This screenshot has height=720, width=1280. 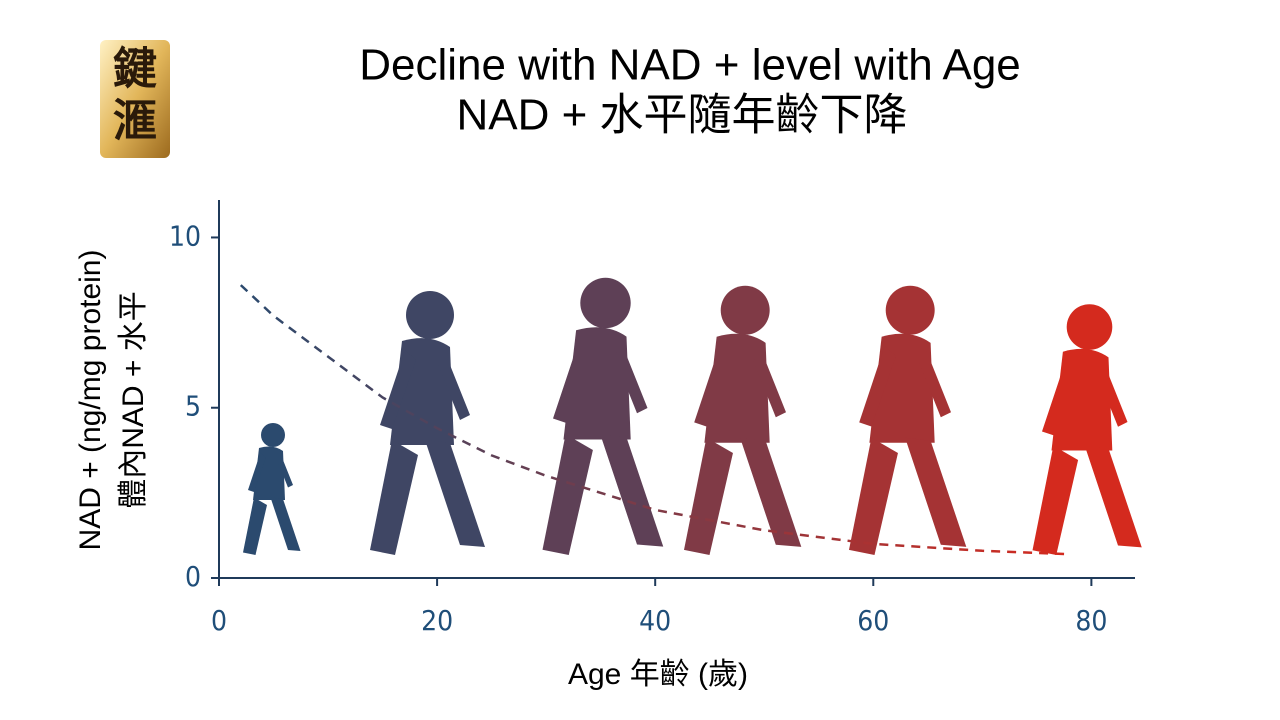 What do you see at coordinates (135, 69) in the screenshot?
I see `logo-char: 鍵` at bounding box center [135, 69].